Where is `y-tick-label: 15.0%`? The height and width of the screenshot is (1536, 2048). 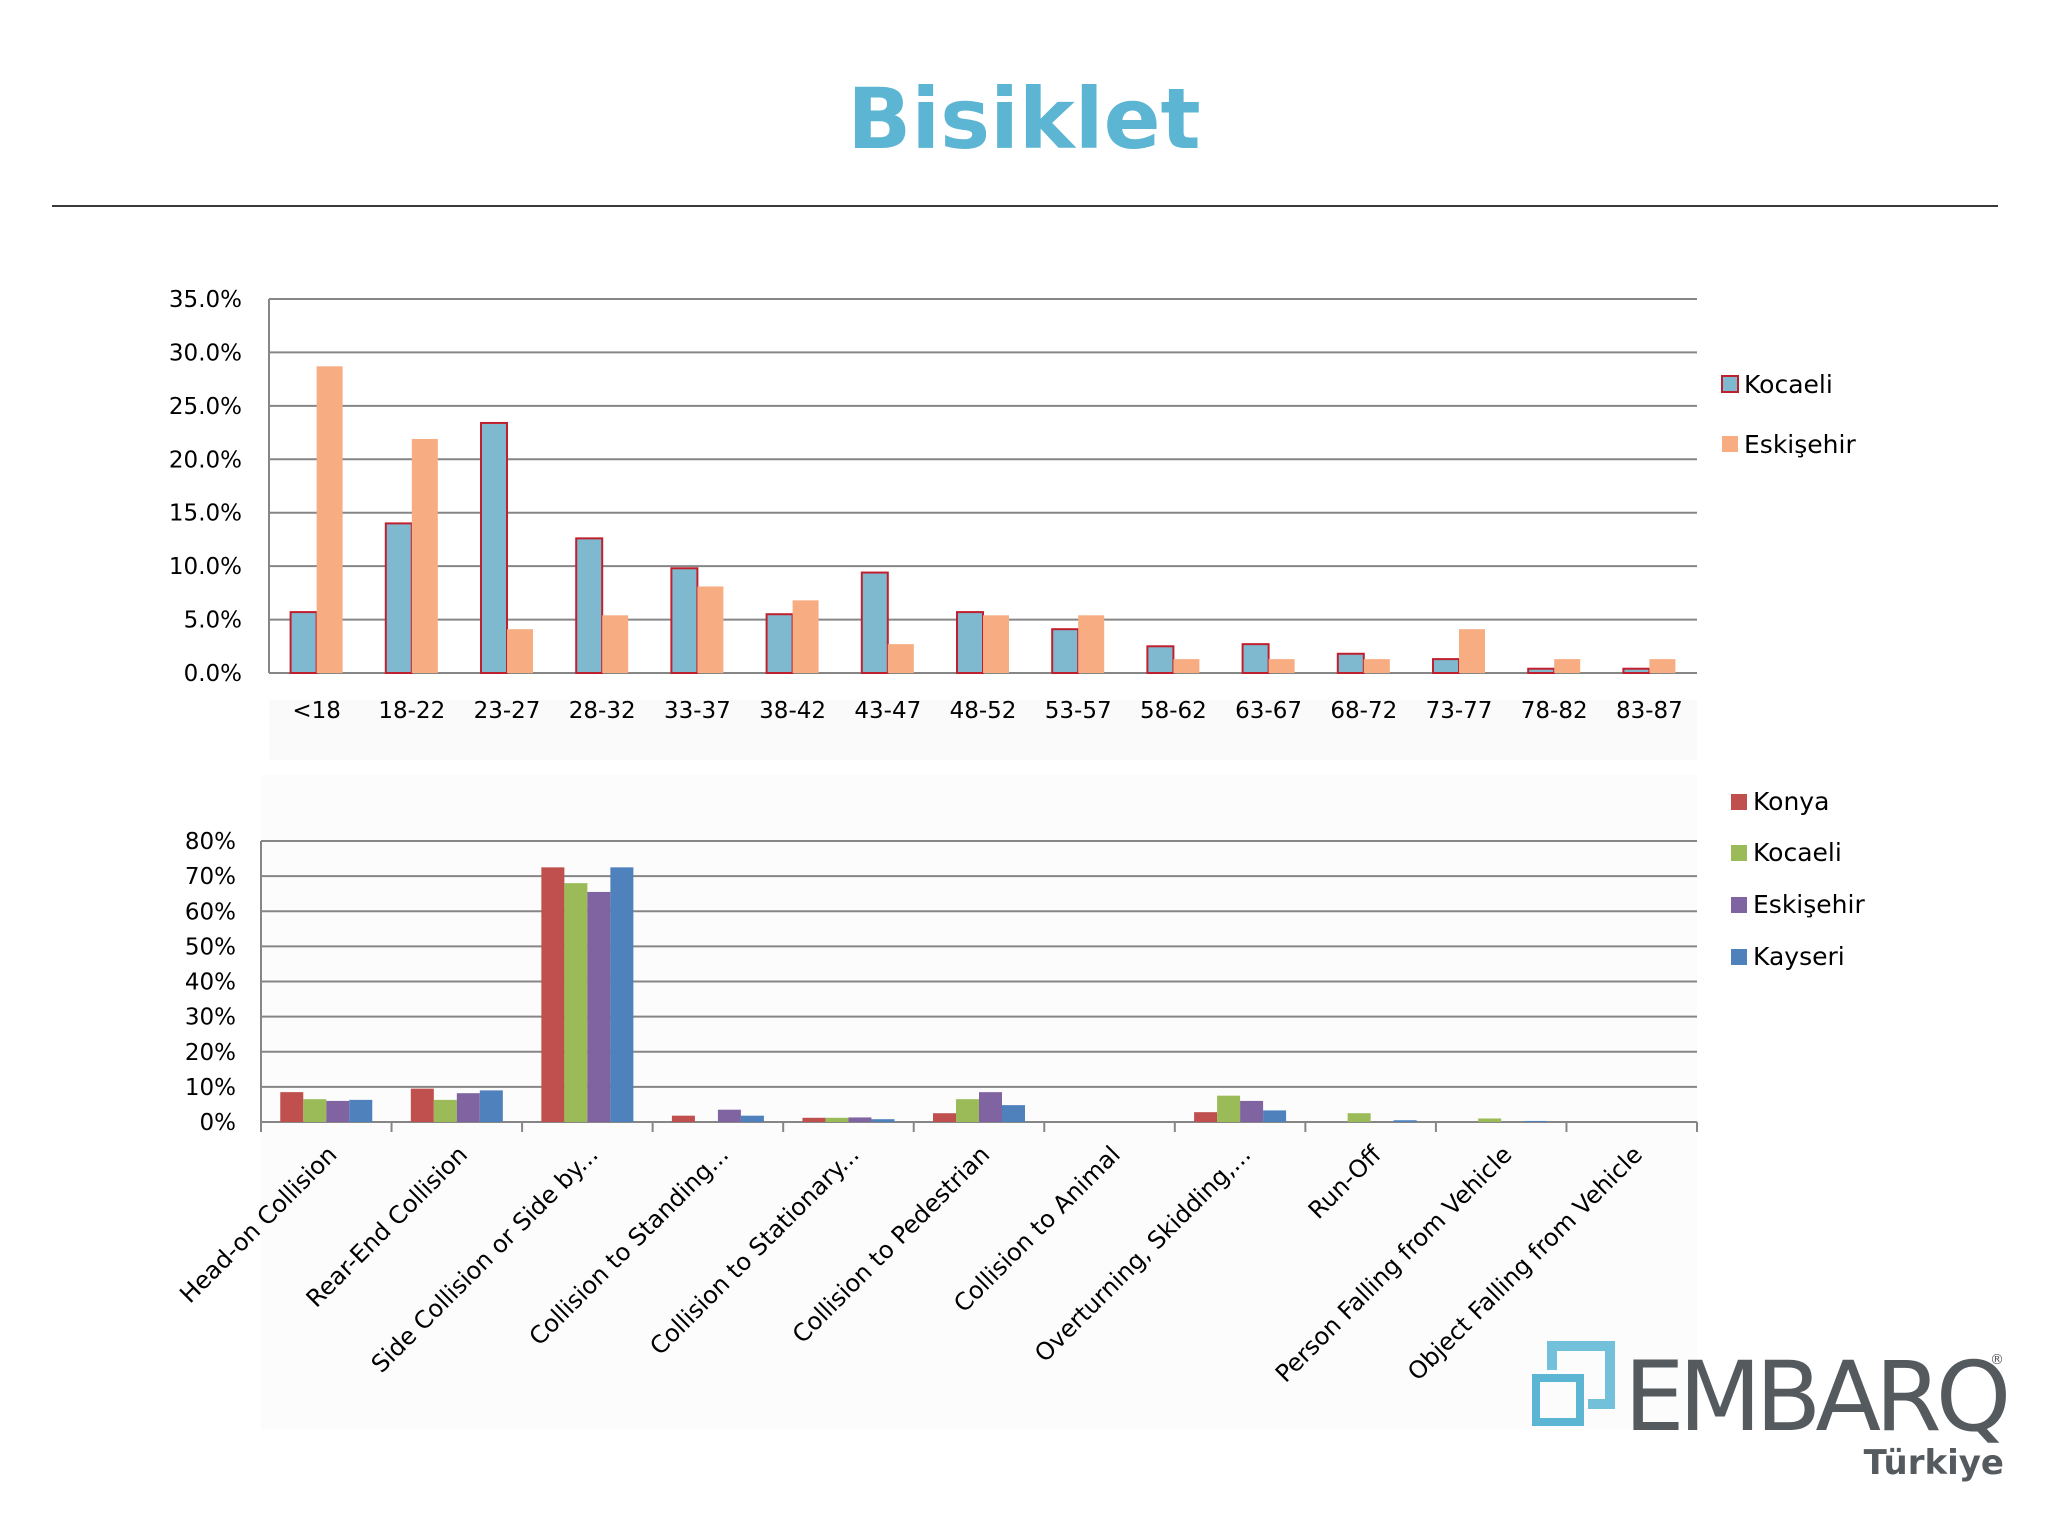
y-tick-label: 15.0% is located at coordinates (205, 514).